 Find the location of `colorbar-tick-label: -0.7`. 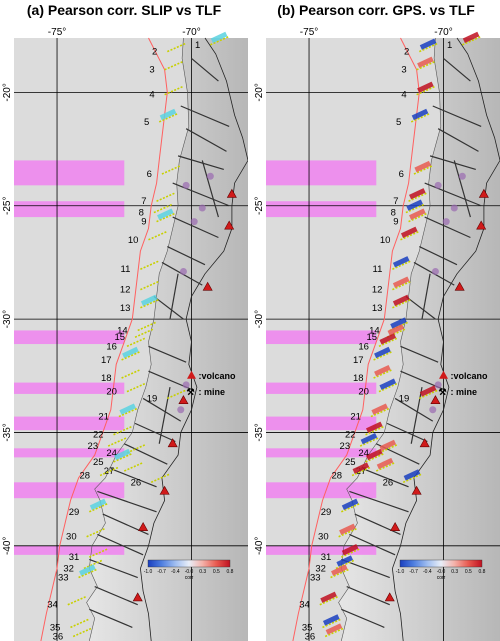

colorbar-tick-label: -0.7 is located at coordinates (161, 572).